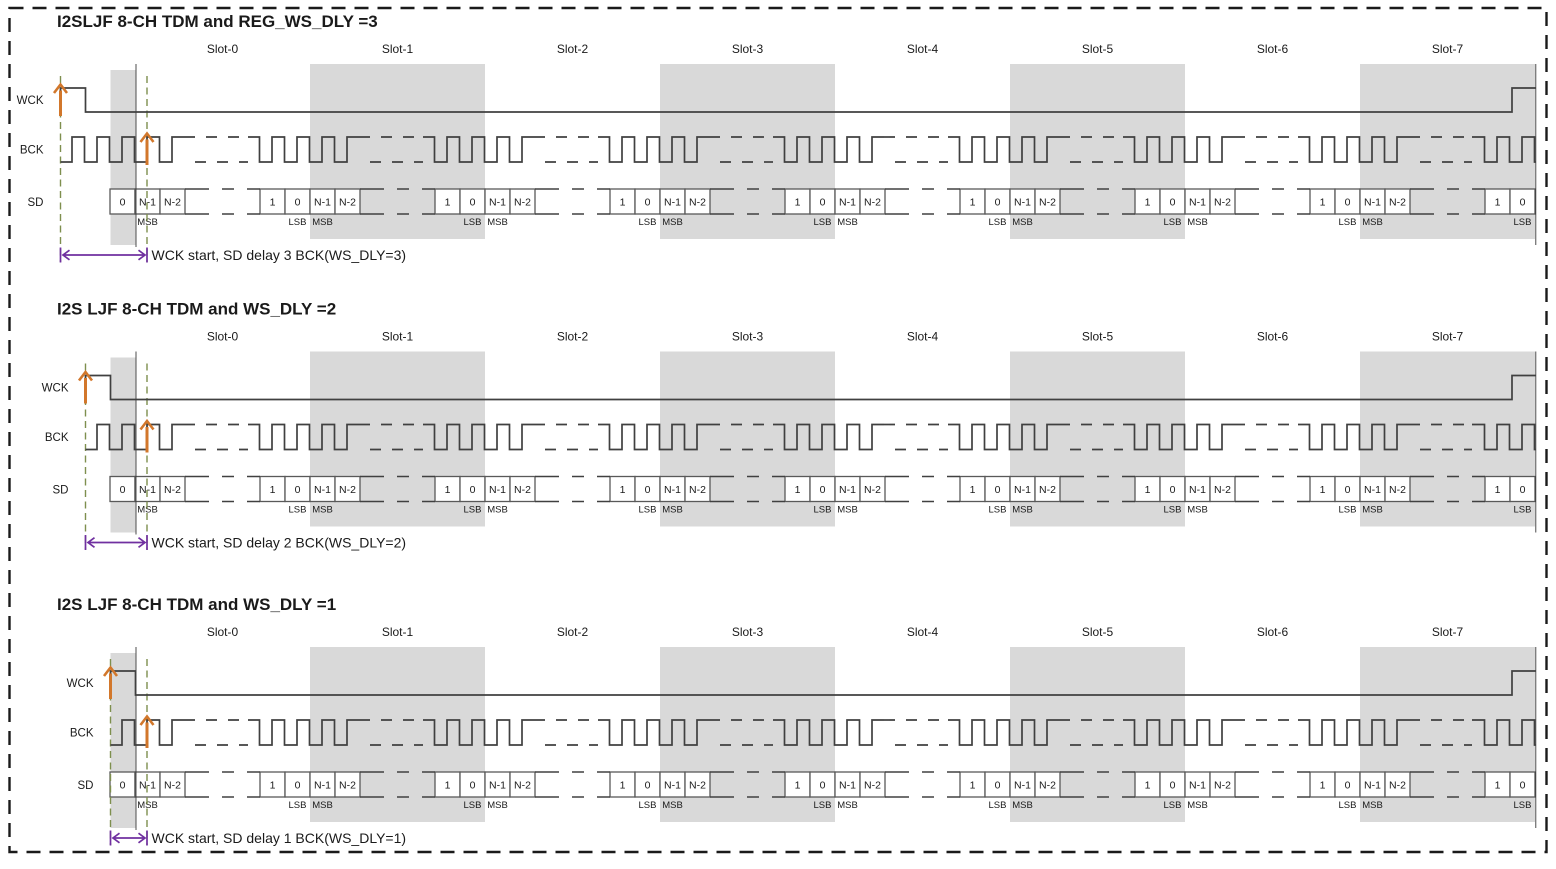 Image resolution: width=1556 pixels, height=869 pixels. What do you see at coordinates (279, 255) in the screenshot?
I see `ws-delay-annotation: WCK start, SD delay 3 BCK(WS_DLY=3)` at bounding box center [279, 255].